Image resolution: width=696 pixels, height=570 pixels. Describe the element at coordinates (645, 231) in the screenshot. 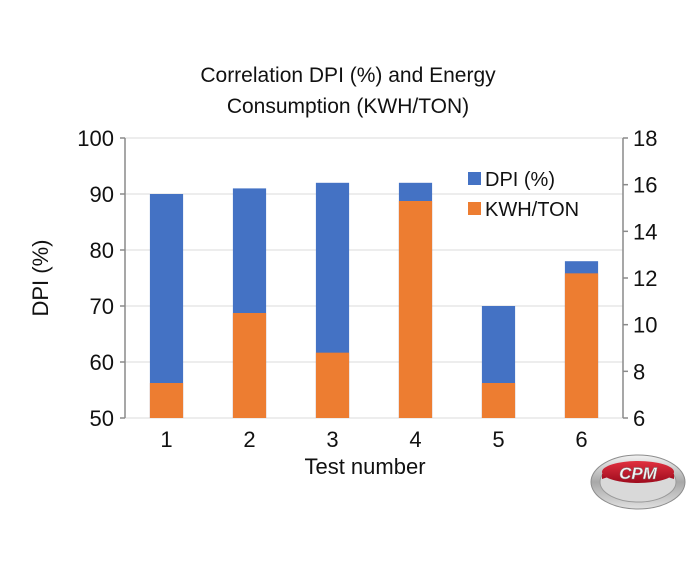

I see `right-tick-label: 14` at that location.